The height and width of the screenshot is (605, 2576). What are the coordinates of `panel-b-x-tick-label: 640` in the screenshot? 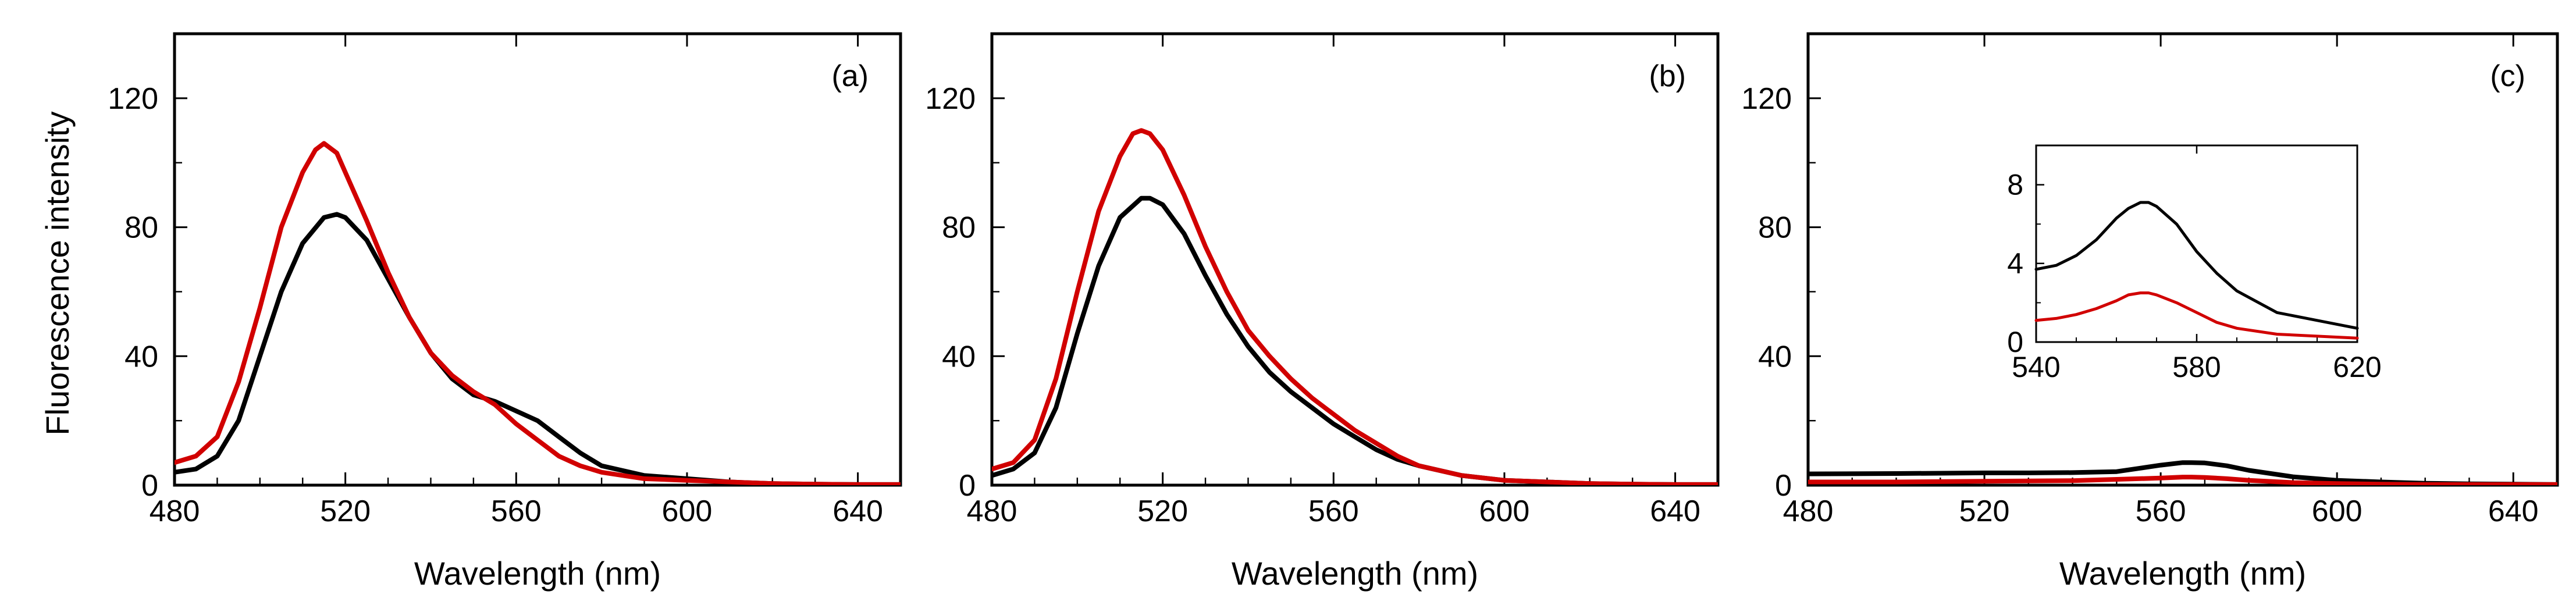 It's located at (1675, 511).